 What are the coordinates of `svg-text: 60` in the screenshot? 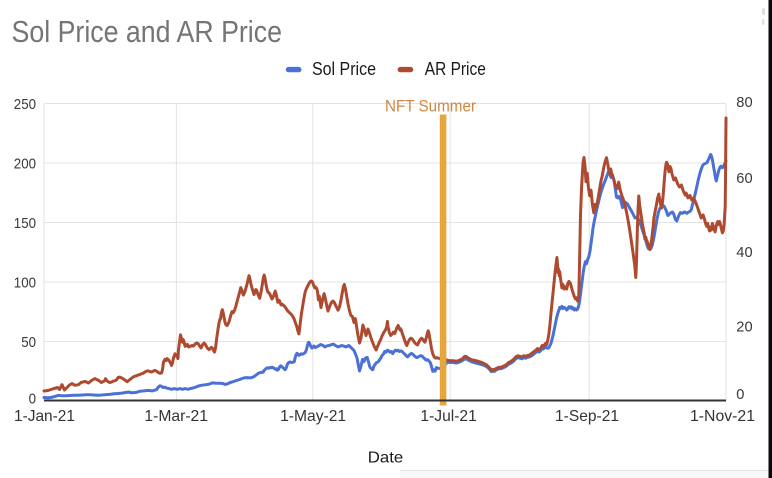 It's located at (744, 178).